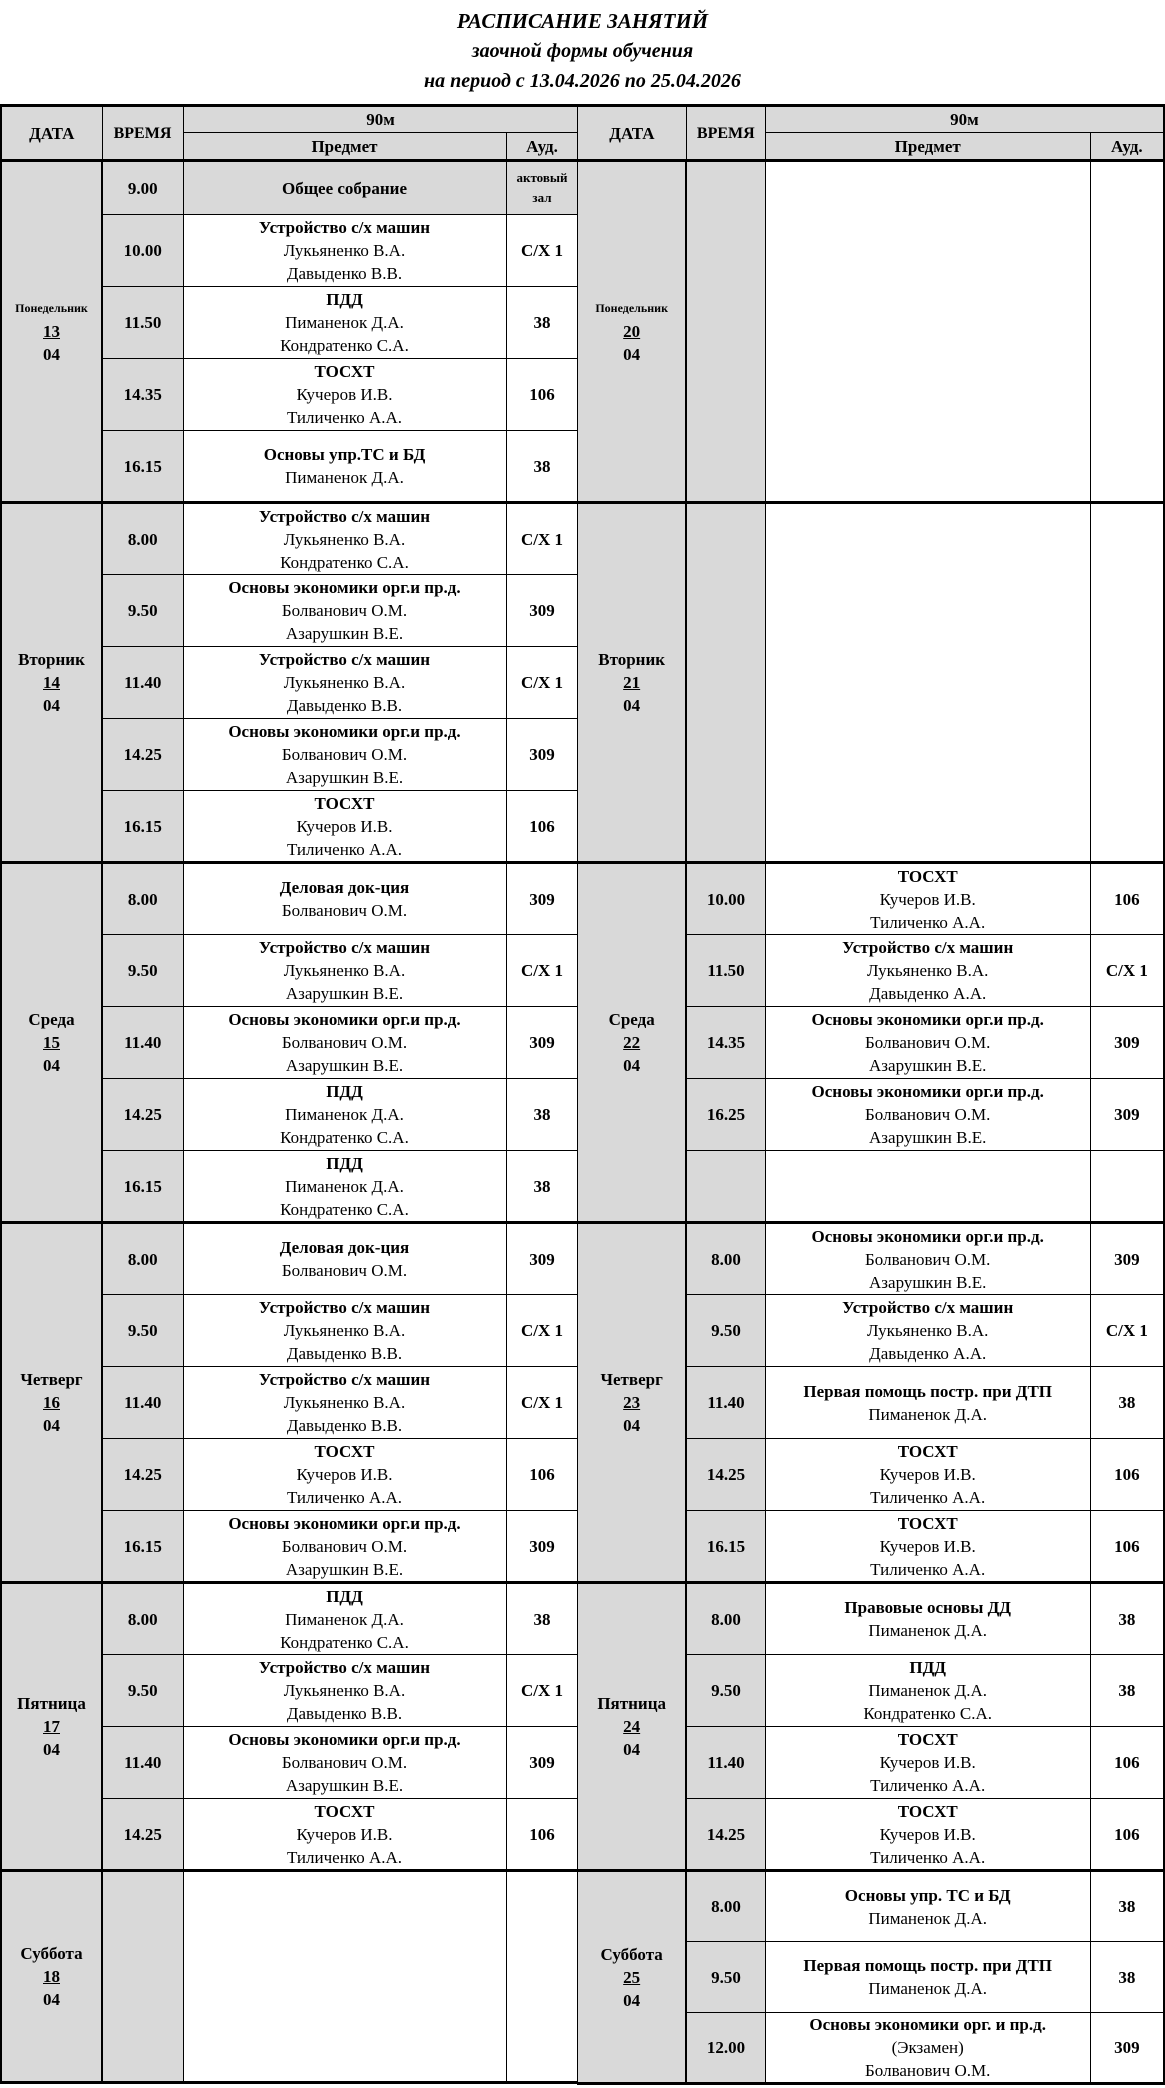 This screenshot has height=2088, width=1165. Describe the element at coordinates (1127, 147) in the screenshot. I see `header-room: Ауд.` at that location.